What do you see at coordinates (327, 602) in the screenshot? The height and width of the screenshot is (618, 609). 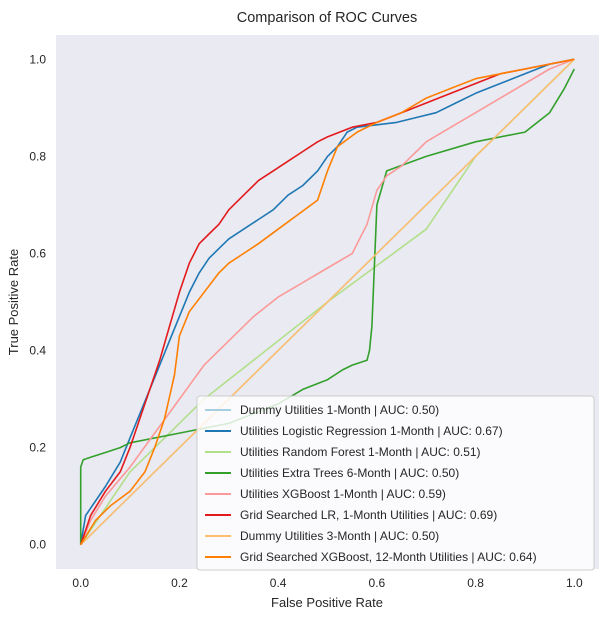 I see `x-axis-label: False Positive Rate` at bounding box center [327, 602].